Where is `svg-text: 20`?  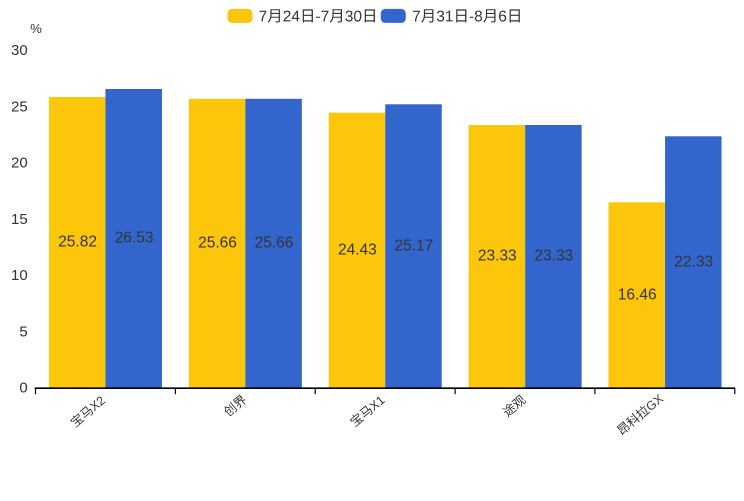
svg-text: 20 is located at coordinates (19, 163).